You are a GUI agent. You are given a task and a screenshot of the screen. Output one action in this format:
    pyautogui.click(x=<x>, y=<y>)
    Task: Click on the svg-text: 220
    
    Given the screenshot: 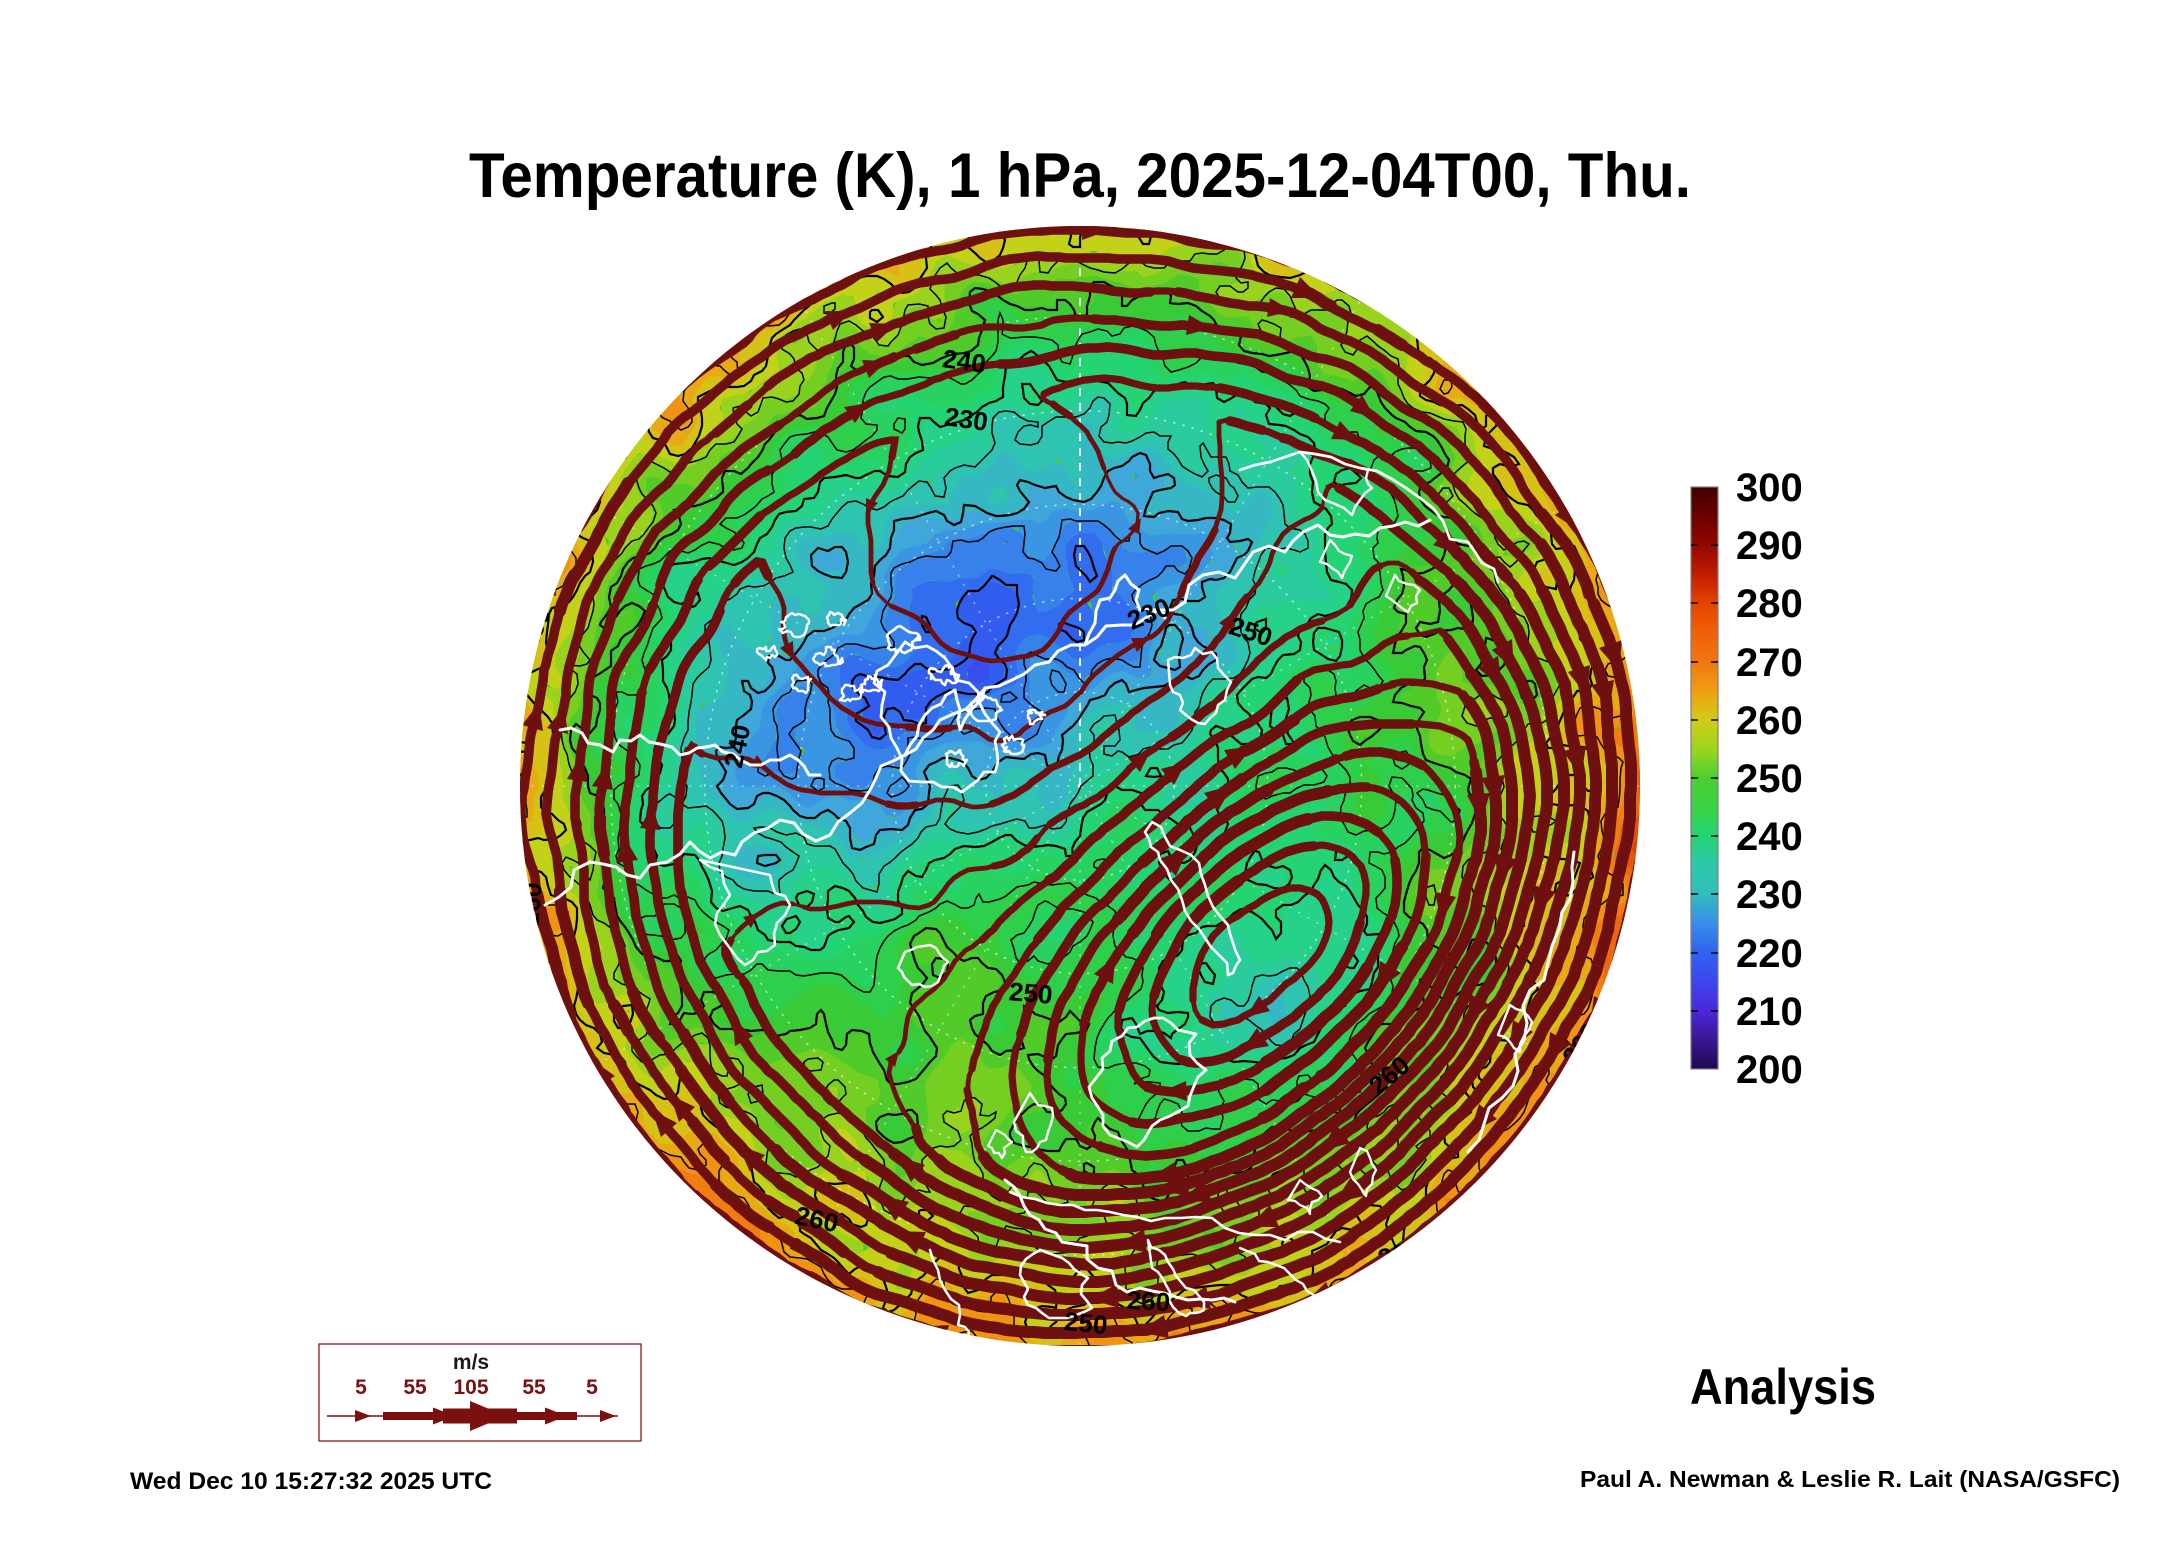 What is the action you would take?
    pyautogui.click(x=1769, y=954)
    